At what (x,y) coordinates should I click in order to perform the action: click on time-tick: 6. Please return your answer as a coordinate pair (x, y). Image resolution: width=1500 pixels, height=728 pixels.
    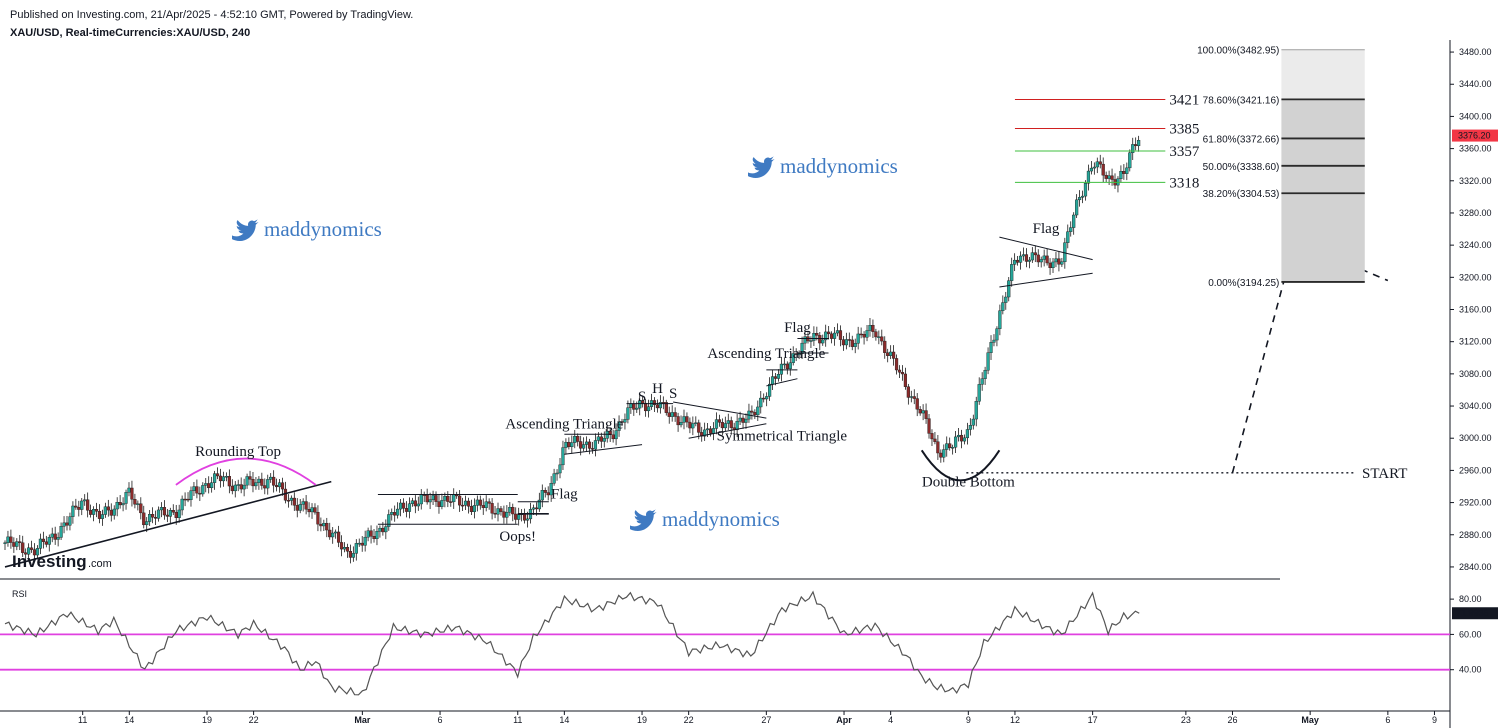
    Looking at the image, I should click on (1387, 718).